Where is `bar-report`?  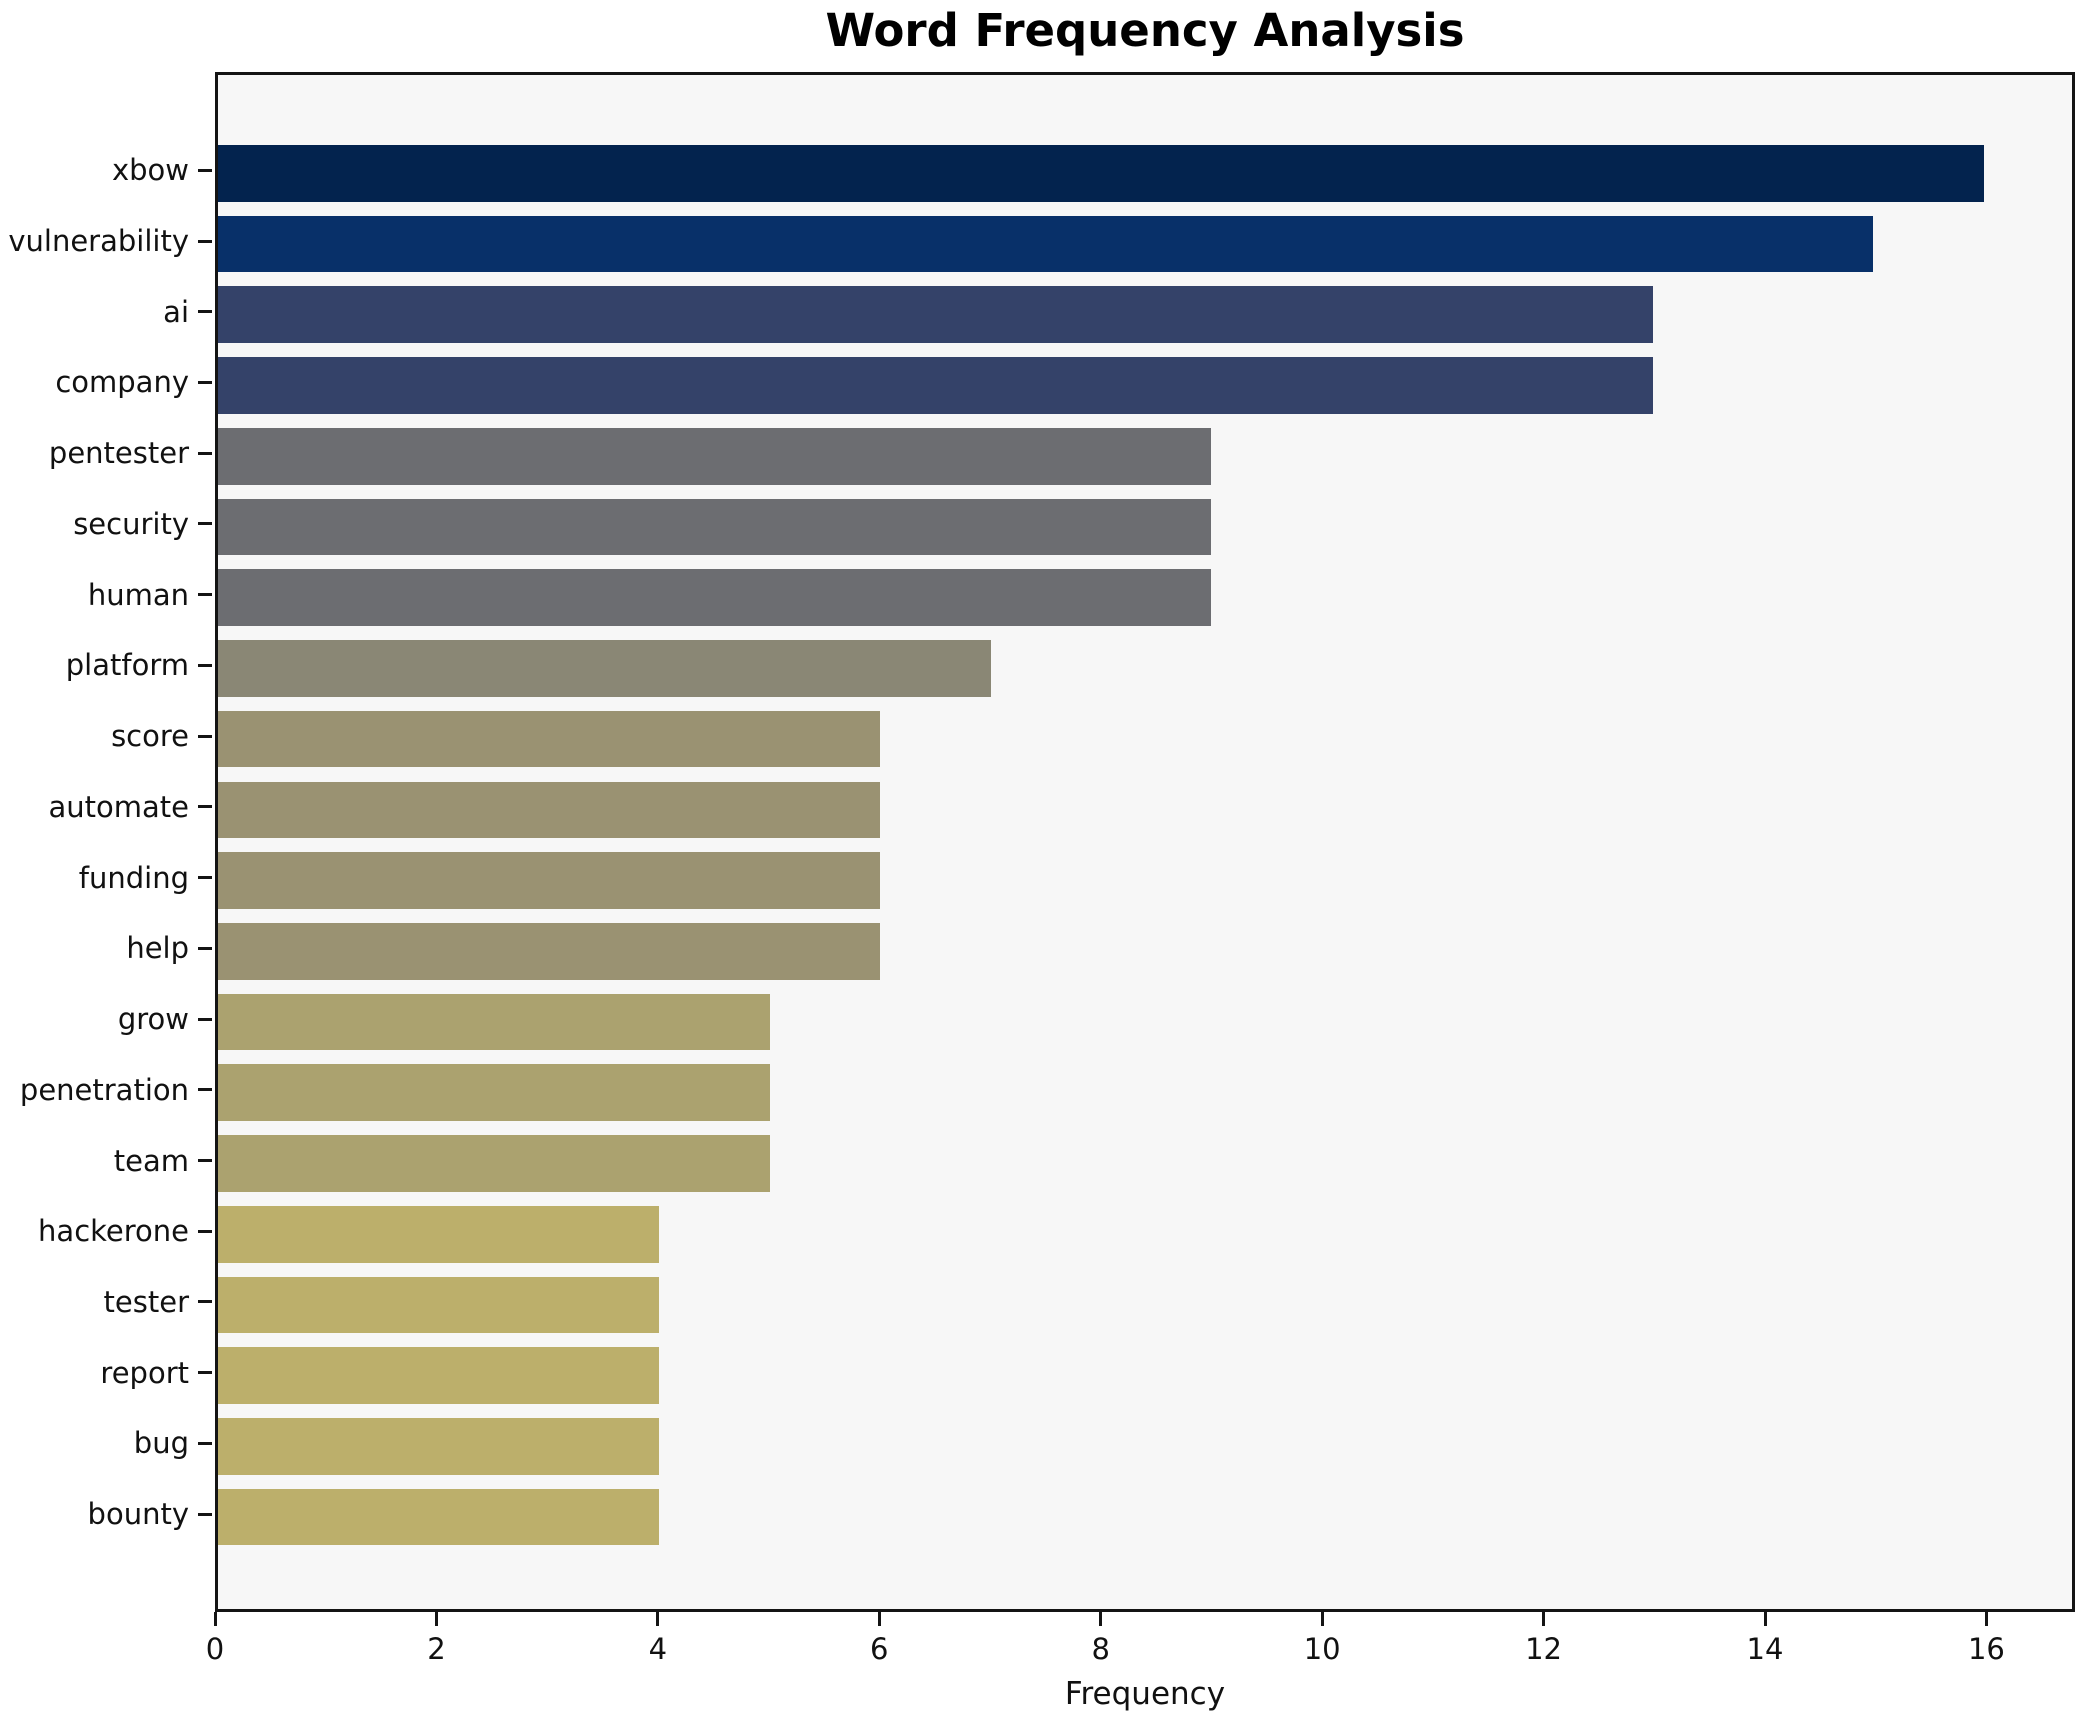
bar-report is located at coordinates (439, 1375).